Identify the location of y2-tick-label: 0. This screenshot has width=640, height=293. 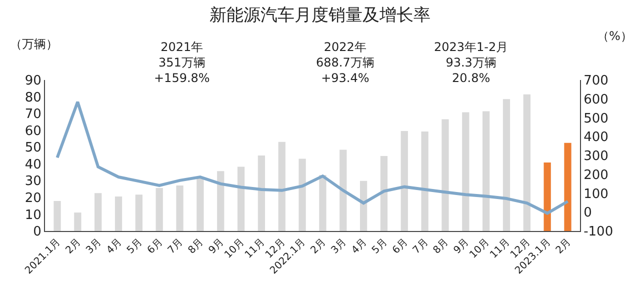
(588, 213).